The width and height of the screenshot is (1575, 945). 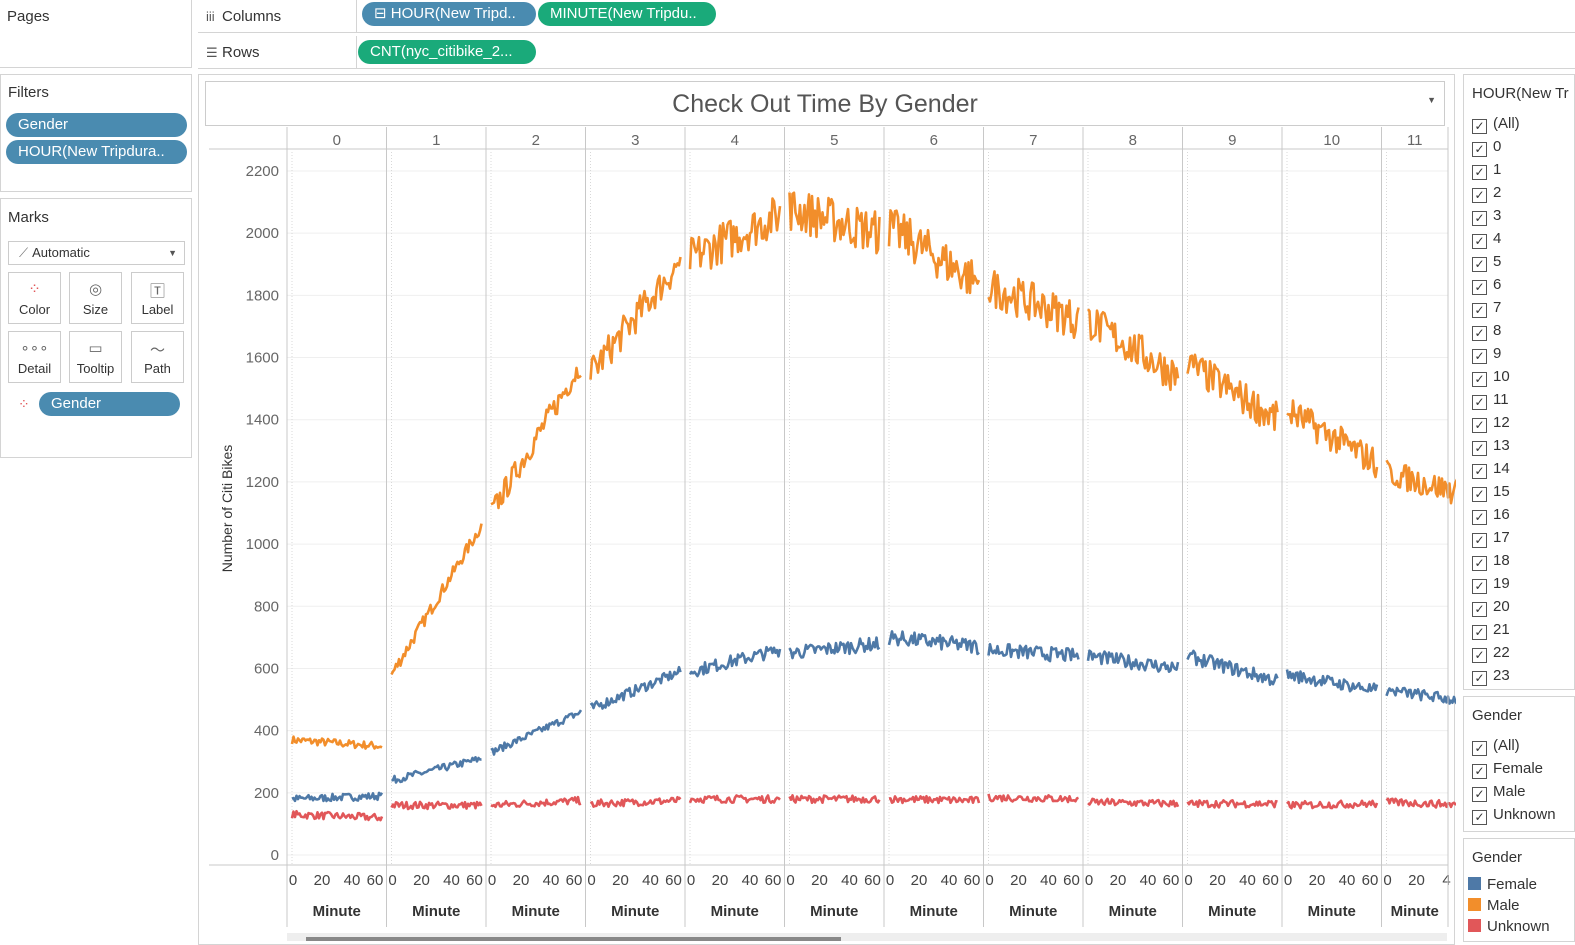 What do you see at coordinates (1491, 423) in the screenshot?
I see `hour-filter-item-13: ✓ 12` at bounding box center [1491, 423].